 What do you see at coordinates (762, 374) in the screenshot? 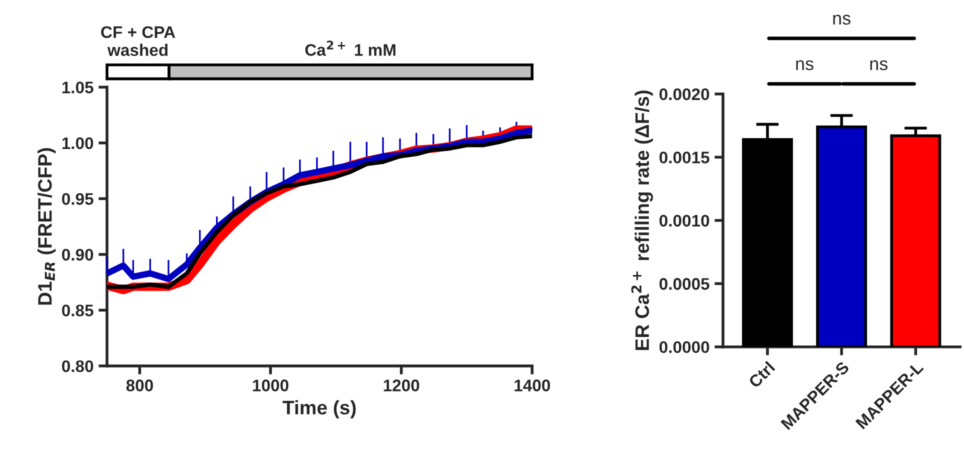
I see `x-tick-label: Ctrl` at bounding box center [762, 374].